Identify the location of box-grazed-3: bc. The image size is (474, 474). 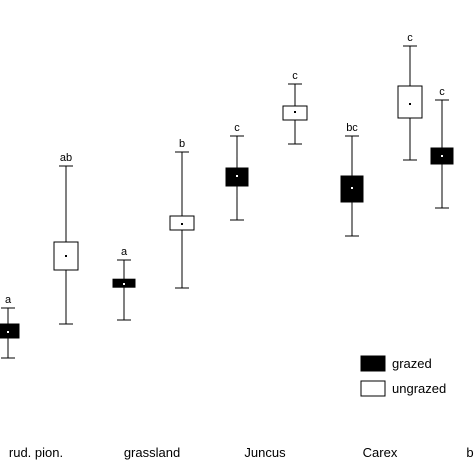
(352, 179).